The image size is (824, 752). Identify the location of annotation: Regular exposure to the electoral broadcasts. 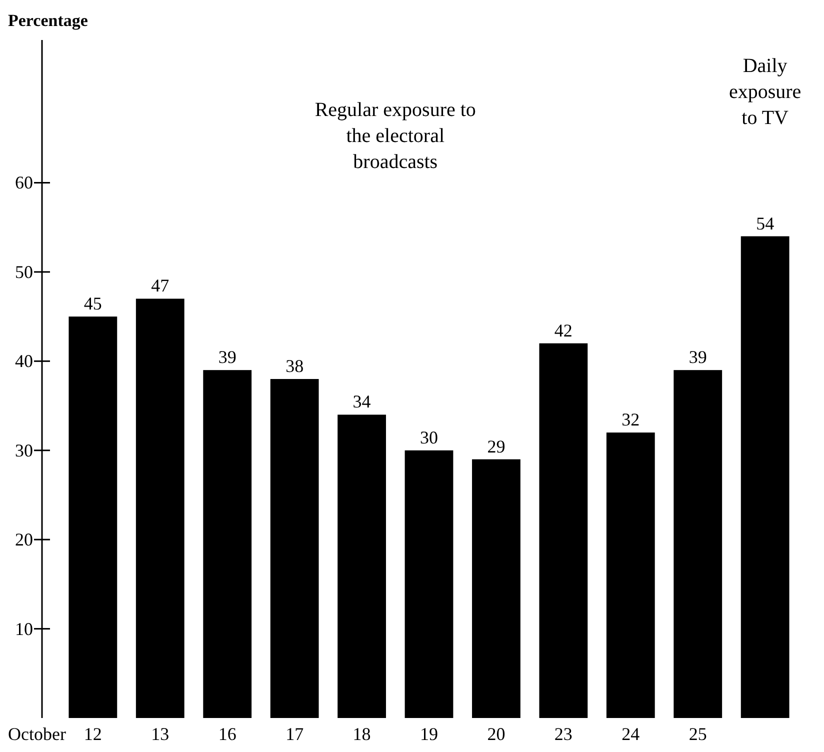
(395, 136).